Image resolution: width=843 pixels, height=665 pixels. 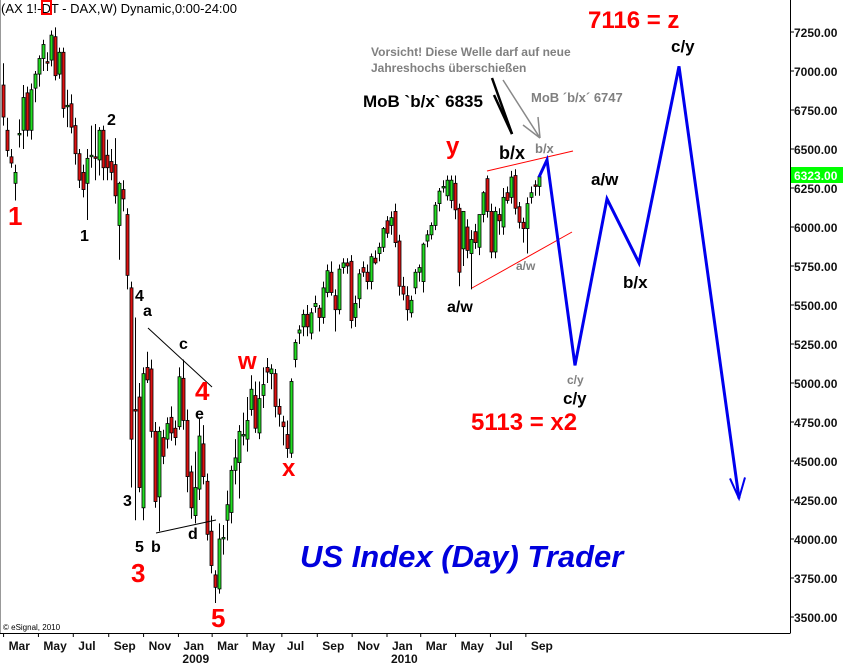 What do you see at coordinates (524, 422) in the screenshot?
I see `target-x2-label: 5113 = x2` at bounding box center [524, 422].